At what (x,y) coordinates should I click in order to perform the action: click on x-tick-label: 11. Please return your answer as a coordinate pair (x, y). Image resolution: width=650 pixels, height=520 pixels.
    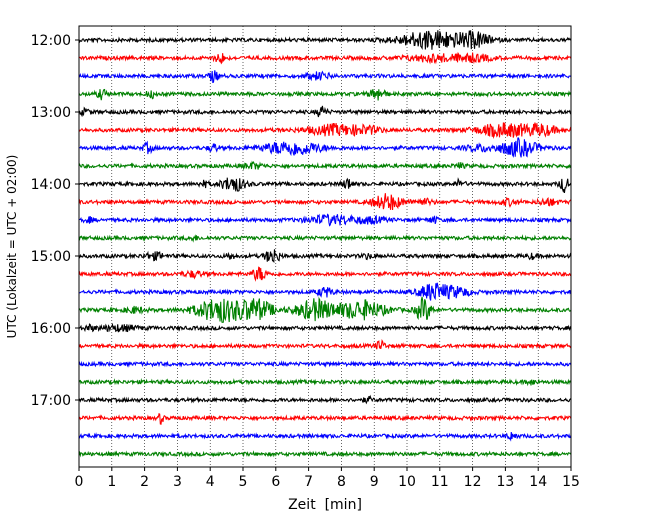
    Looking at the image, I should click on (440, 482).